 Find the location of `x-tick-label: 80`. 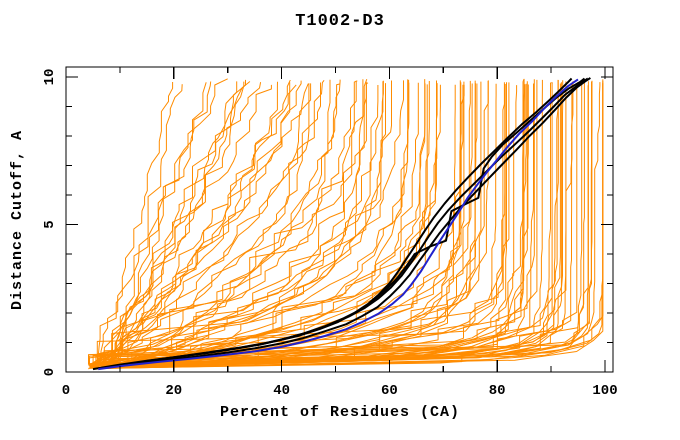

x-tick-label: 80 is located at coordinates (497, 391).